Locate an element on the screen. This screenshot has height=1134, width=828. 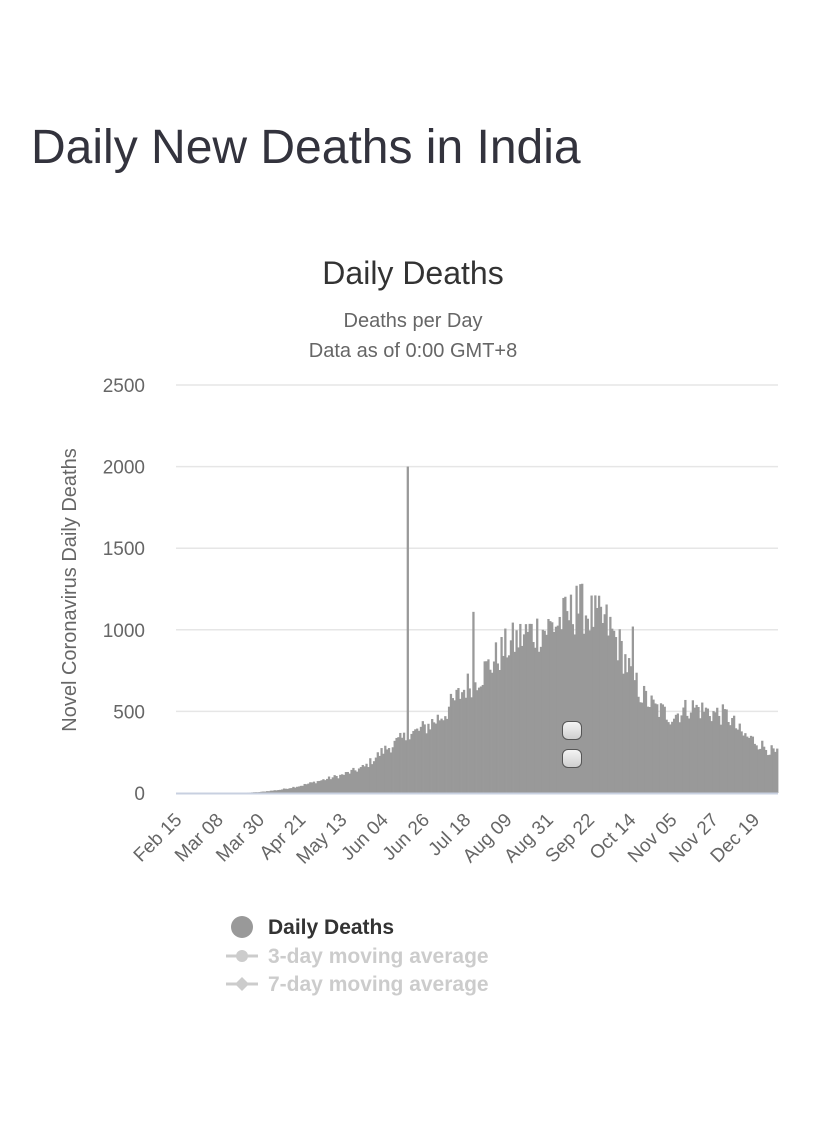
y-tick-label: 1000 is located at coordinates (124, 631).